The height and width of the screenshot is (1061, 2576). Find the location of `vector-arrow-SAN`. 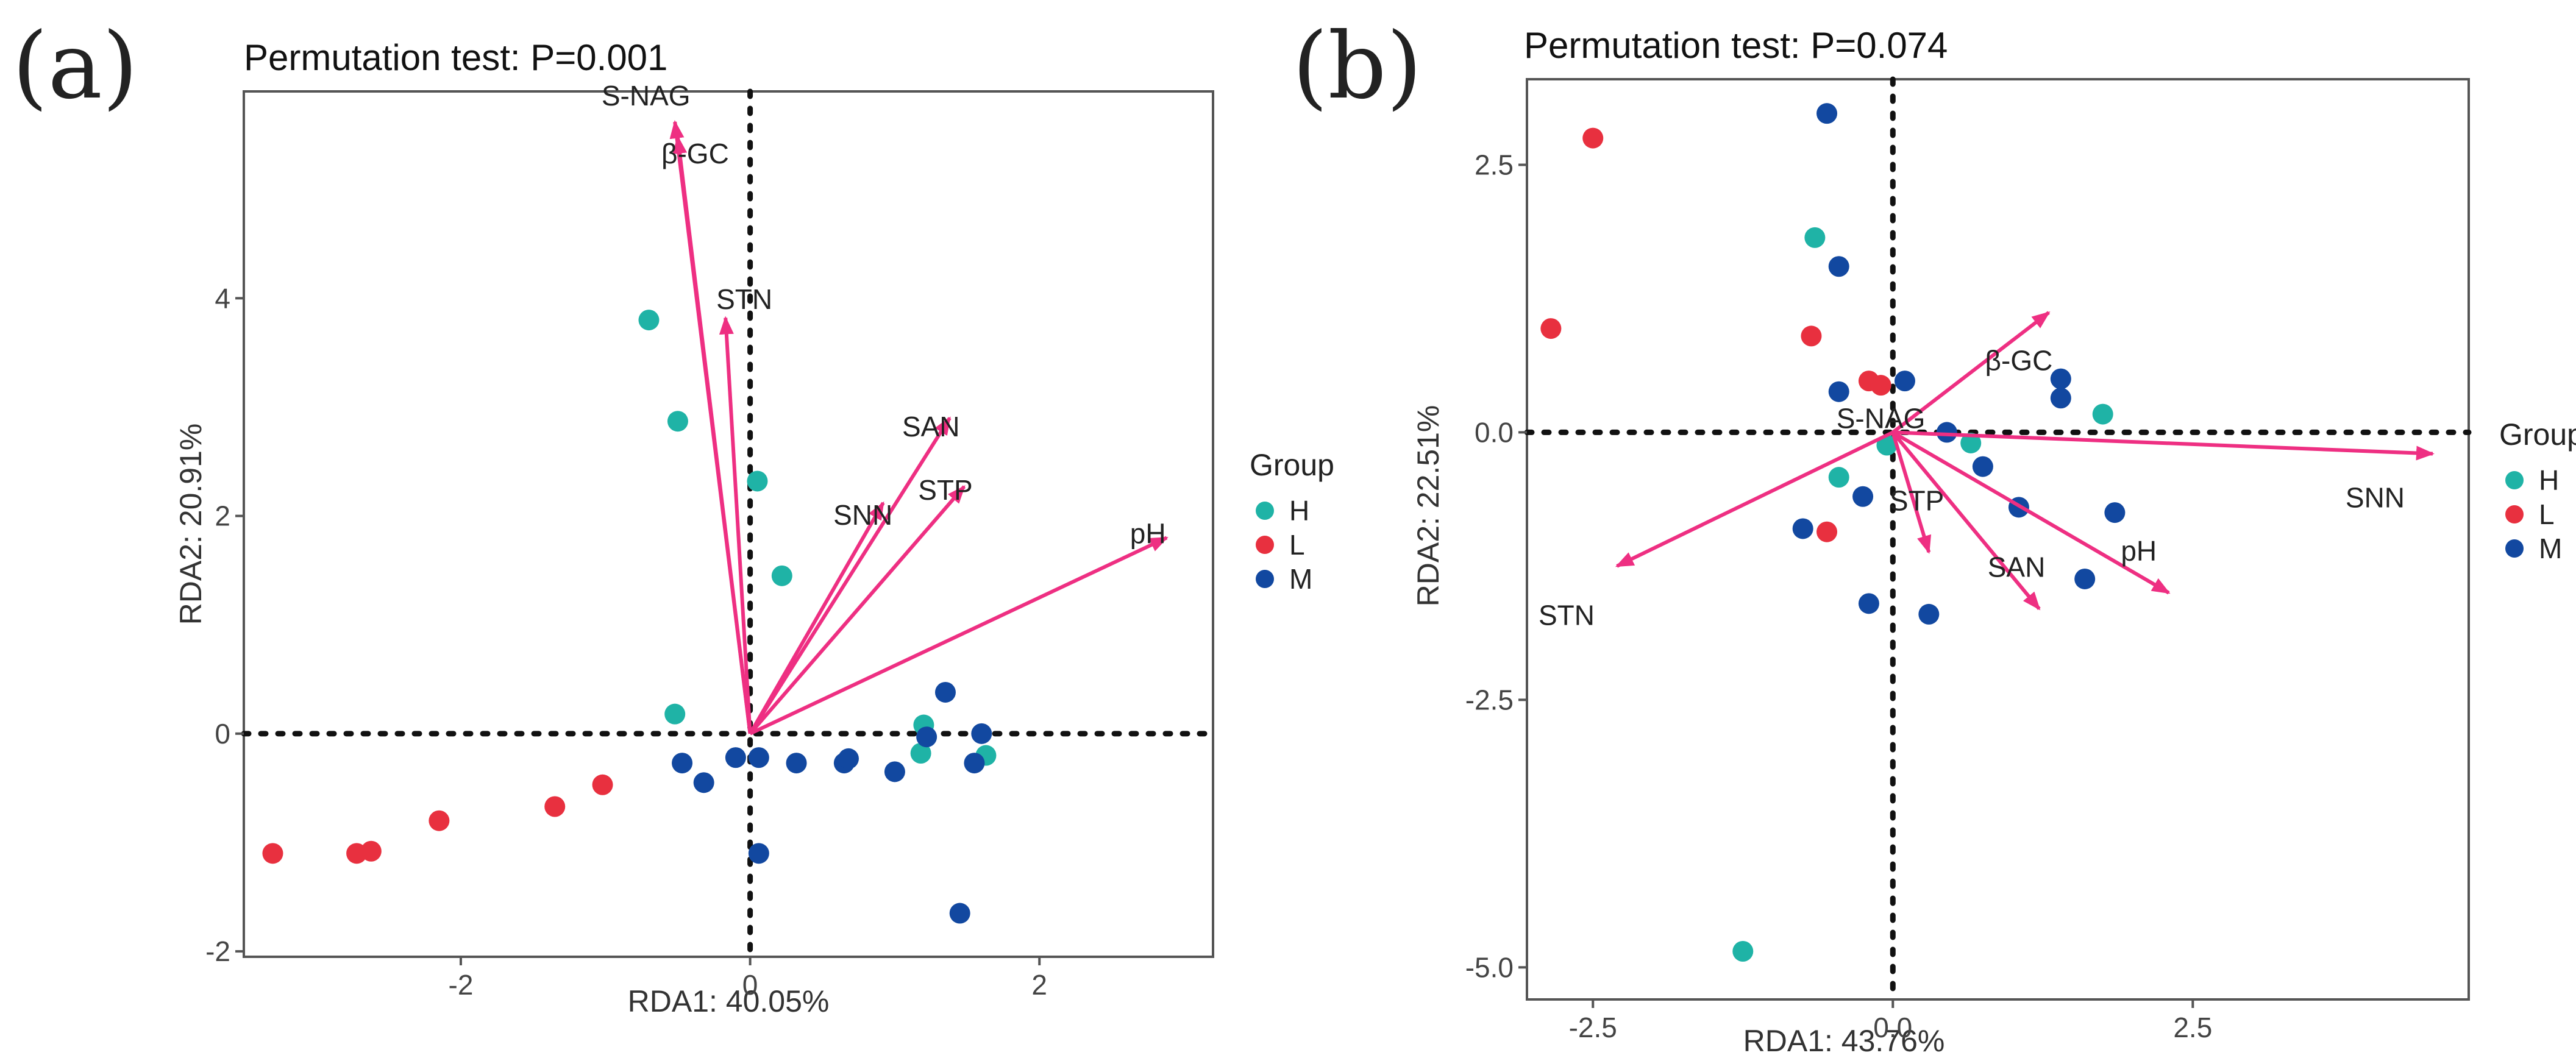

vector-arrow-SAN is located at coordinates (1966, 521).